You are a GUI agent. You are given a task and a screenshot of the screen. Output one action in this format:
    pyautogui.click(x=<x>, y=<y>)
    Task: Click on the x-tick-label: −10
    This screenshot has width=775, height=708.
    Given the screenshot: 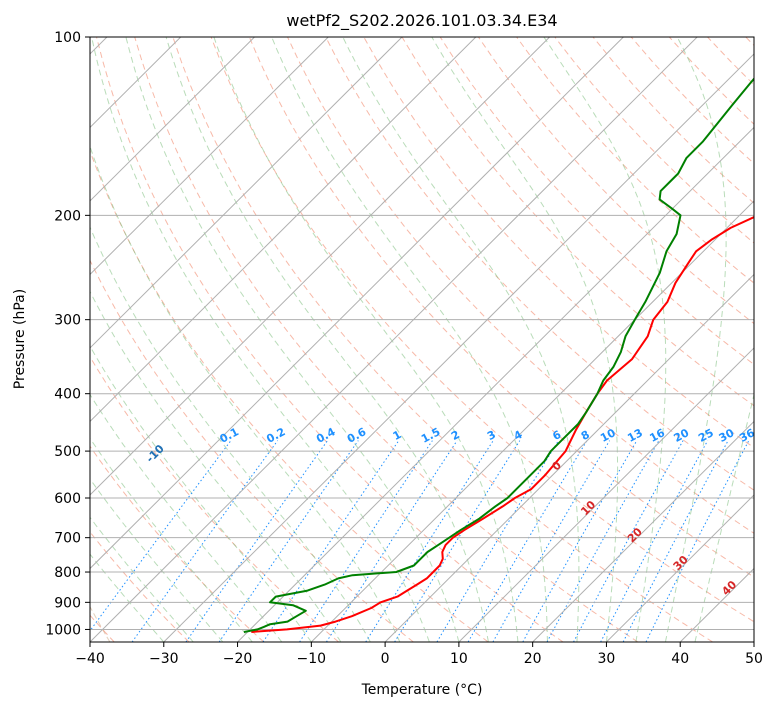 What is the action you would take?
    pyautogui.click(x=312, y=659)
    